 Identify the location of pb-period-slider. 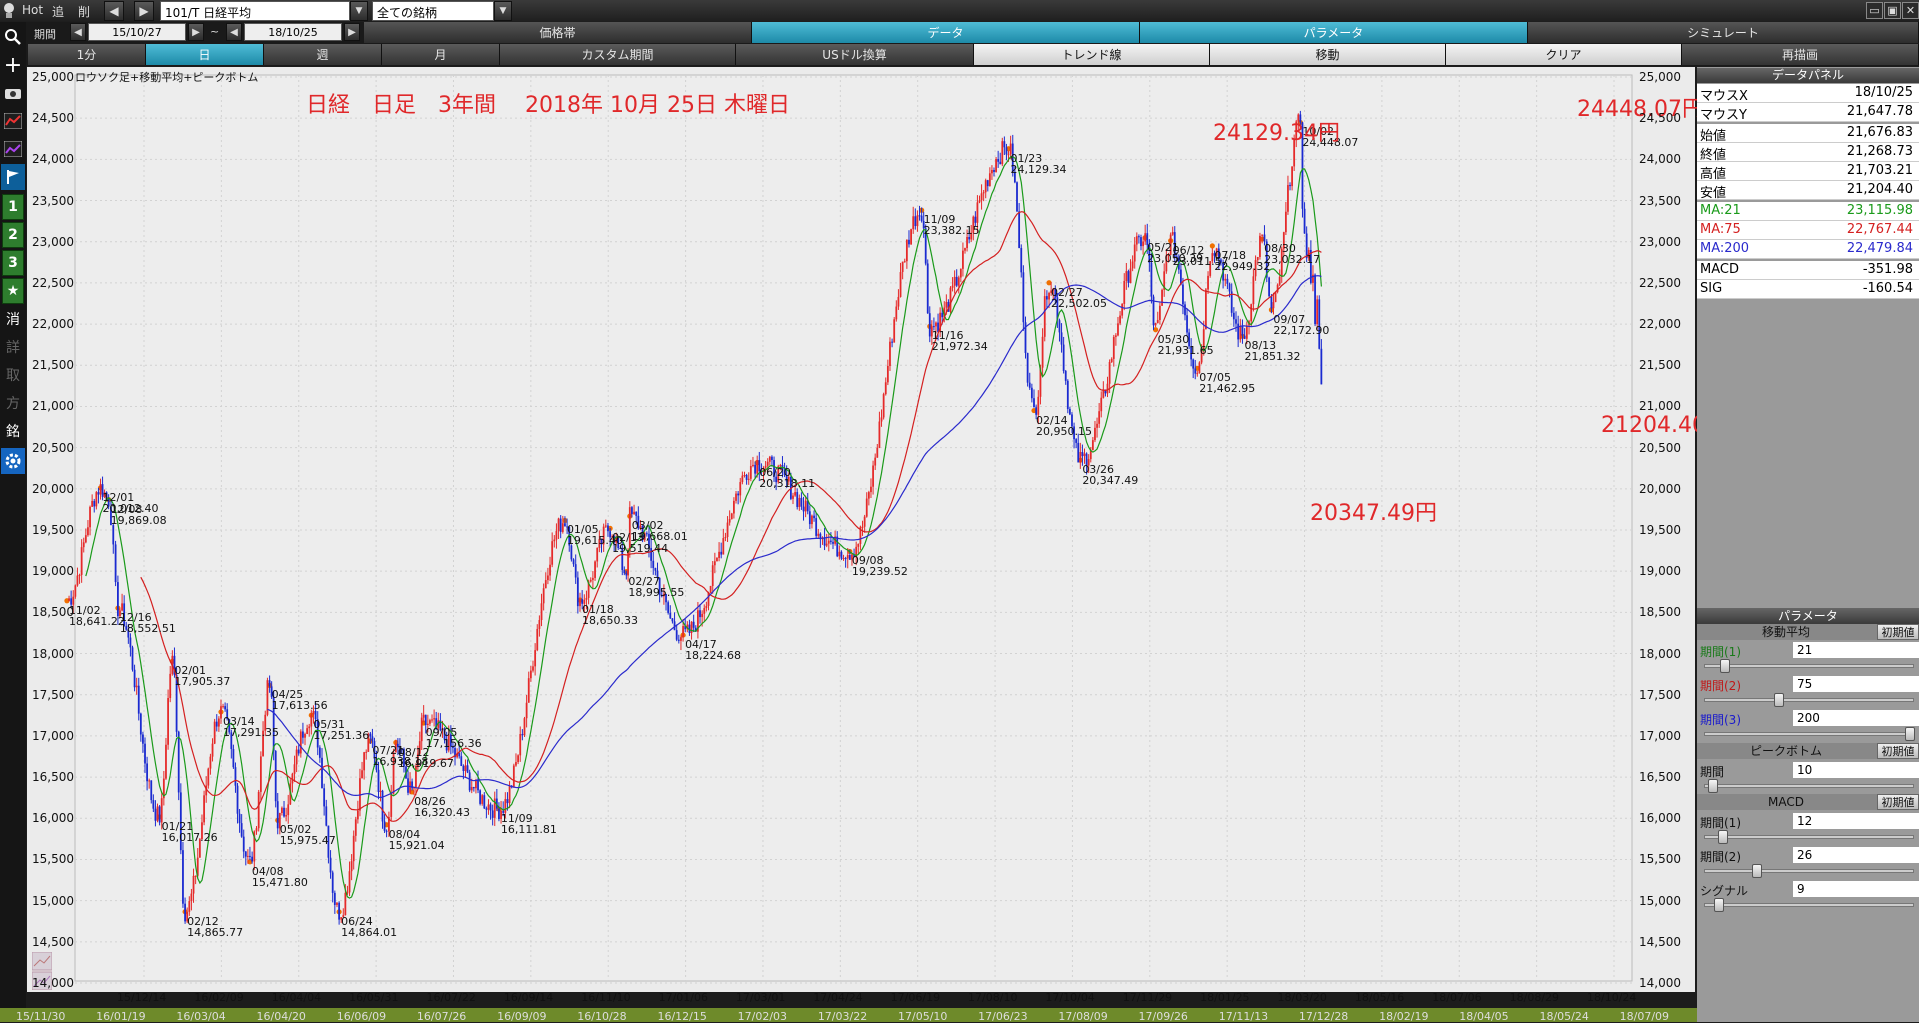
(1809, 786).